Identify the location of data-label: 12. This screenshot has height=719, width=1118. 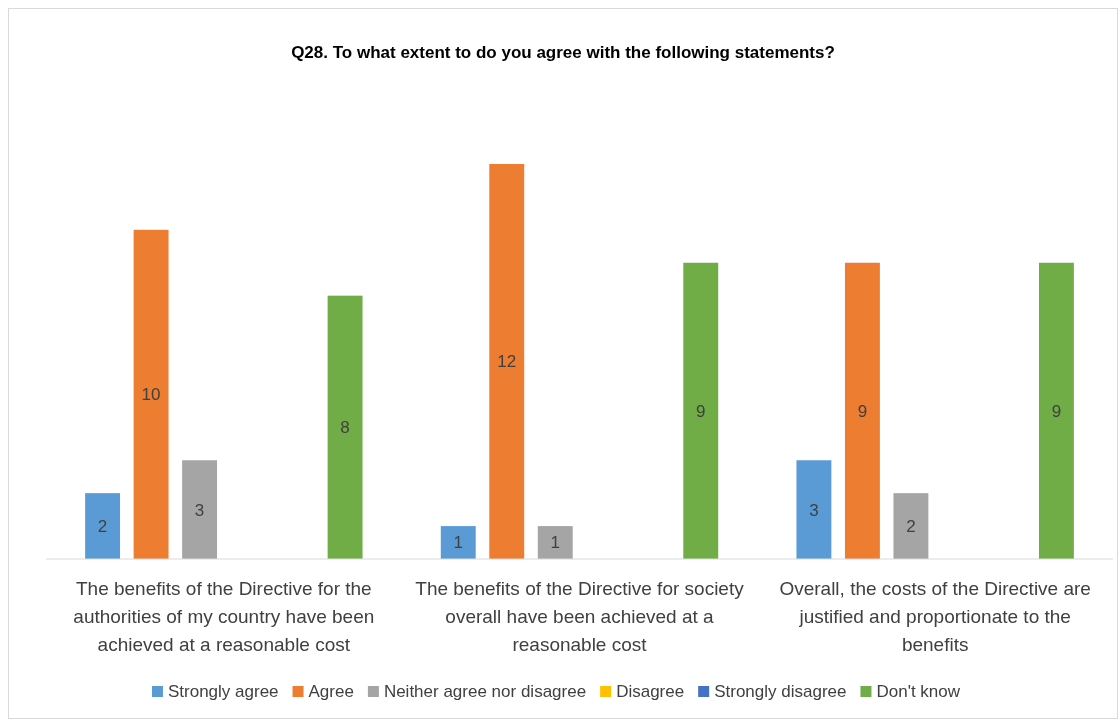
(507, 362).